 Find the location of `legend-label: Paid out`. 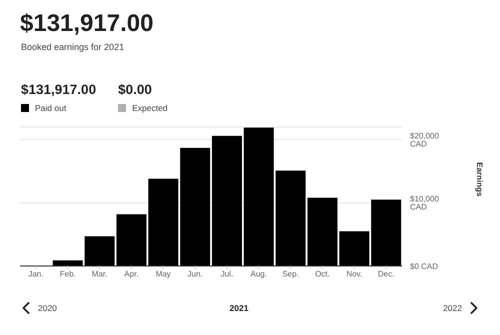

legend-label: Paid out is located at coordinates (50, 108).